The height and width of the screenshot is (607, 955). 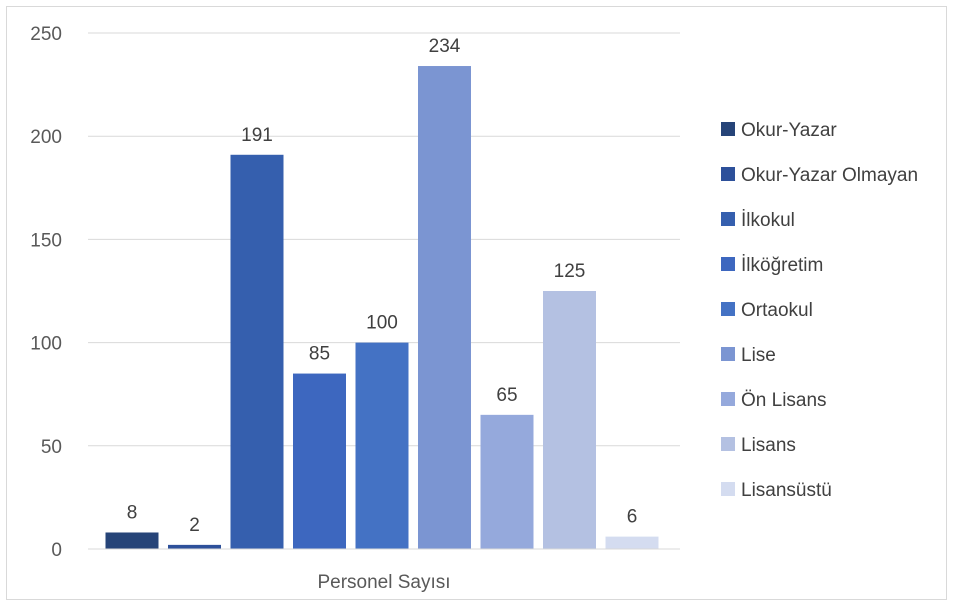 I want to click on data-label: 2, so click(x=194, y=525).